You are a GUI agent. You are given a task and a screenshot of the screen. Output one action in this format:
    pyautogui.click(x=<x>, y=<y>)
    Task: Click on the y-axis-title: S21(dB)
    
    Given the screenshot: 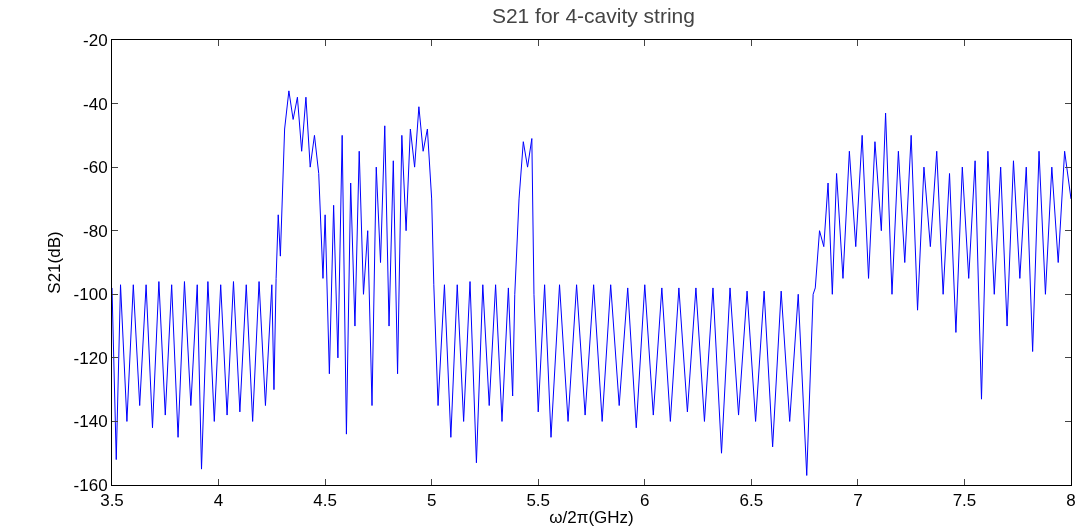 What is the action you would take?
    pyautogui.click(x=55, y=262)
    